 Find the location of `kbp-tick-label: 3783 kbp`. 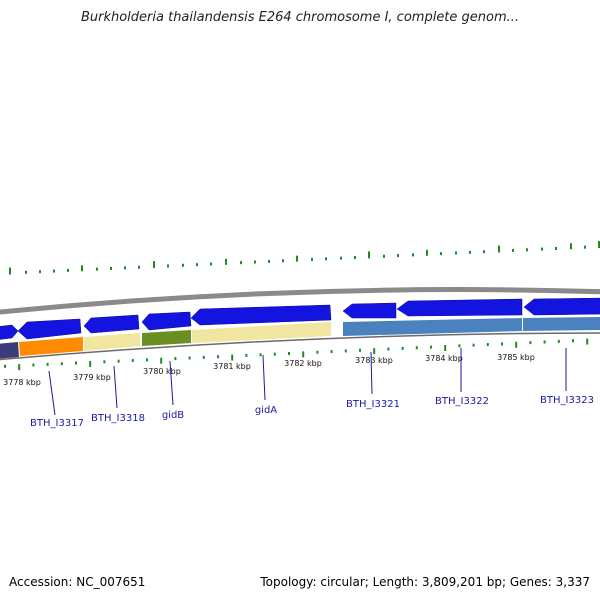

kbp-tick-label: 3783 kbp is located at coordinates (374, 360).